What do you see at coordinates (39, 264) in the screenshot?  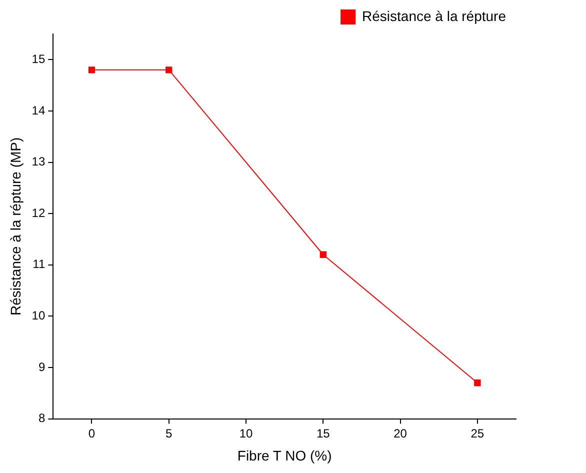 I see `y-tick-label: 11` at bounding box center [39, 264].